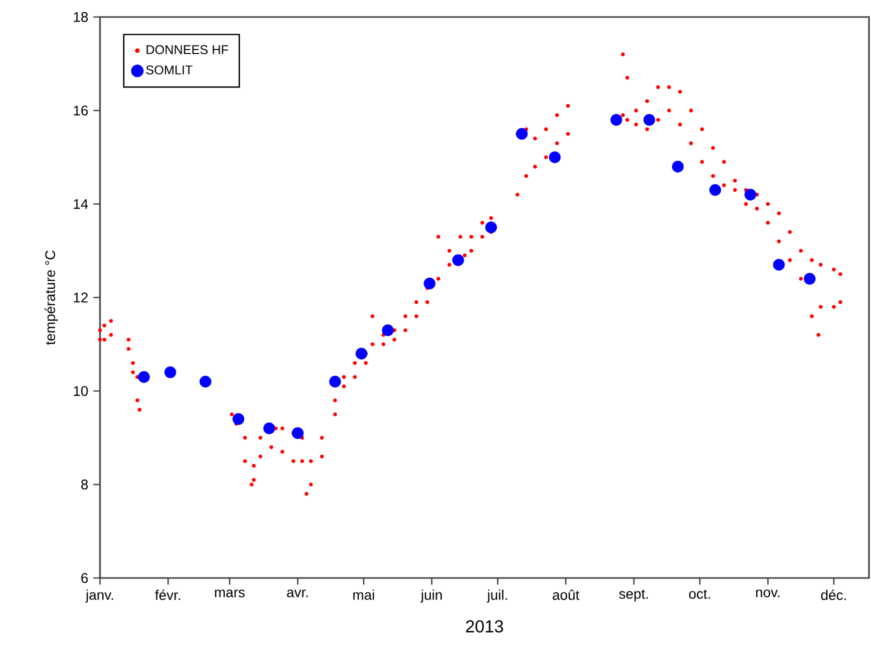 The image size is (871, 669). Describe the element at coordinates (167, 595) in the screenshot. I see `x-tick-label: févr.` at that location.